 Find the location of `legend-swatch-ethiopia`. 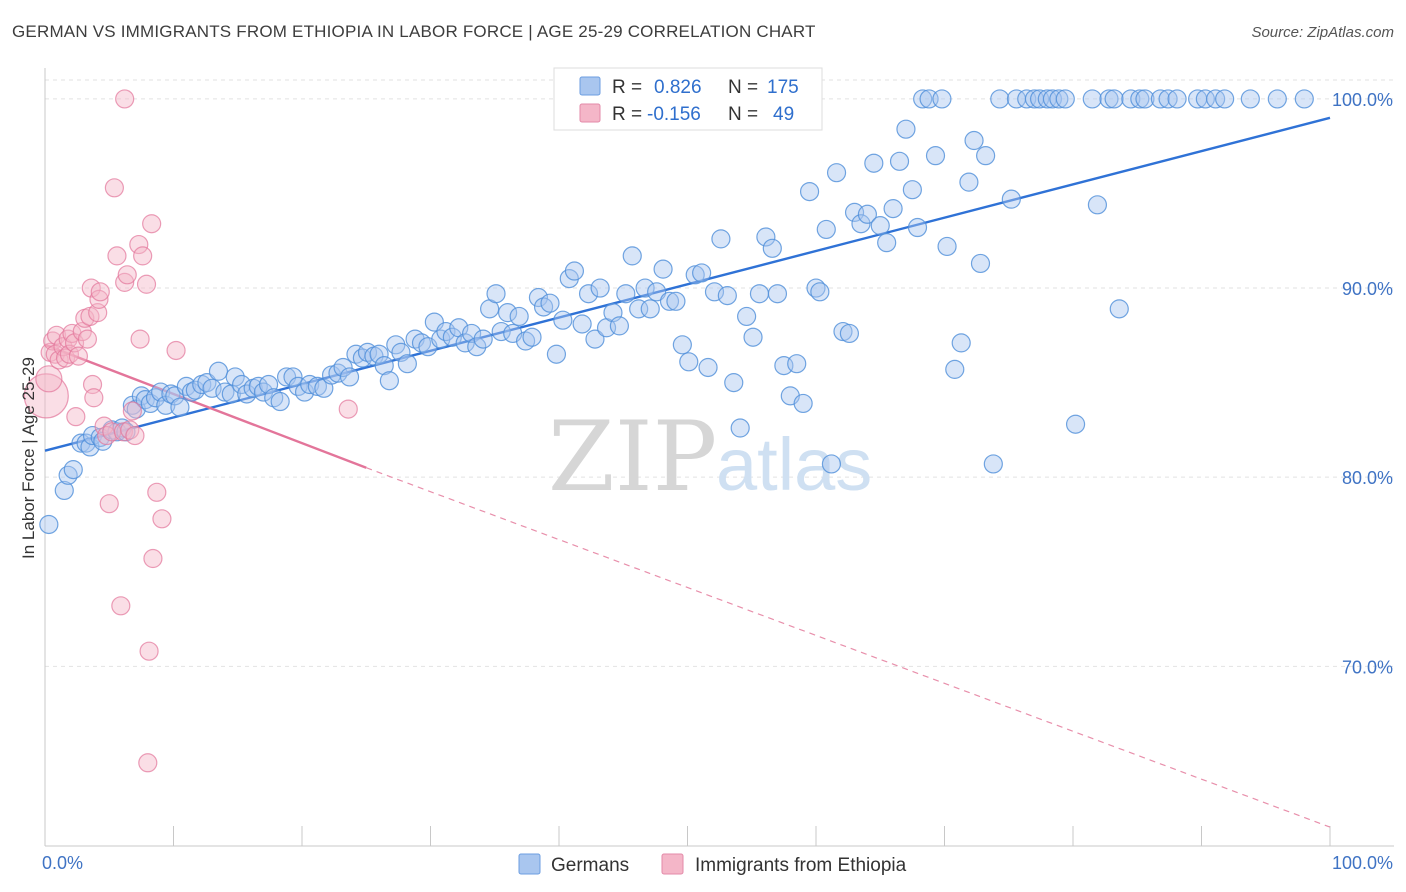

legend-swatch-ethiopia is located at coordinates (590, 113).